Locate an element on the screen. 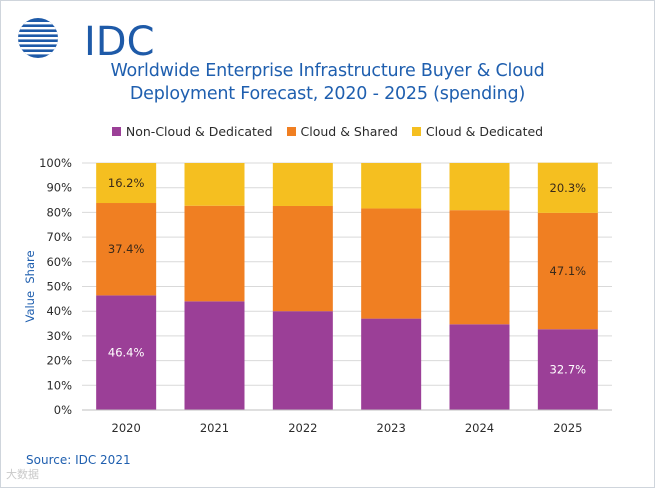  bar-segment-cloud-shared-2024 is located at coordinates (479, 267).